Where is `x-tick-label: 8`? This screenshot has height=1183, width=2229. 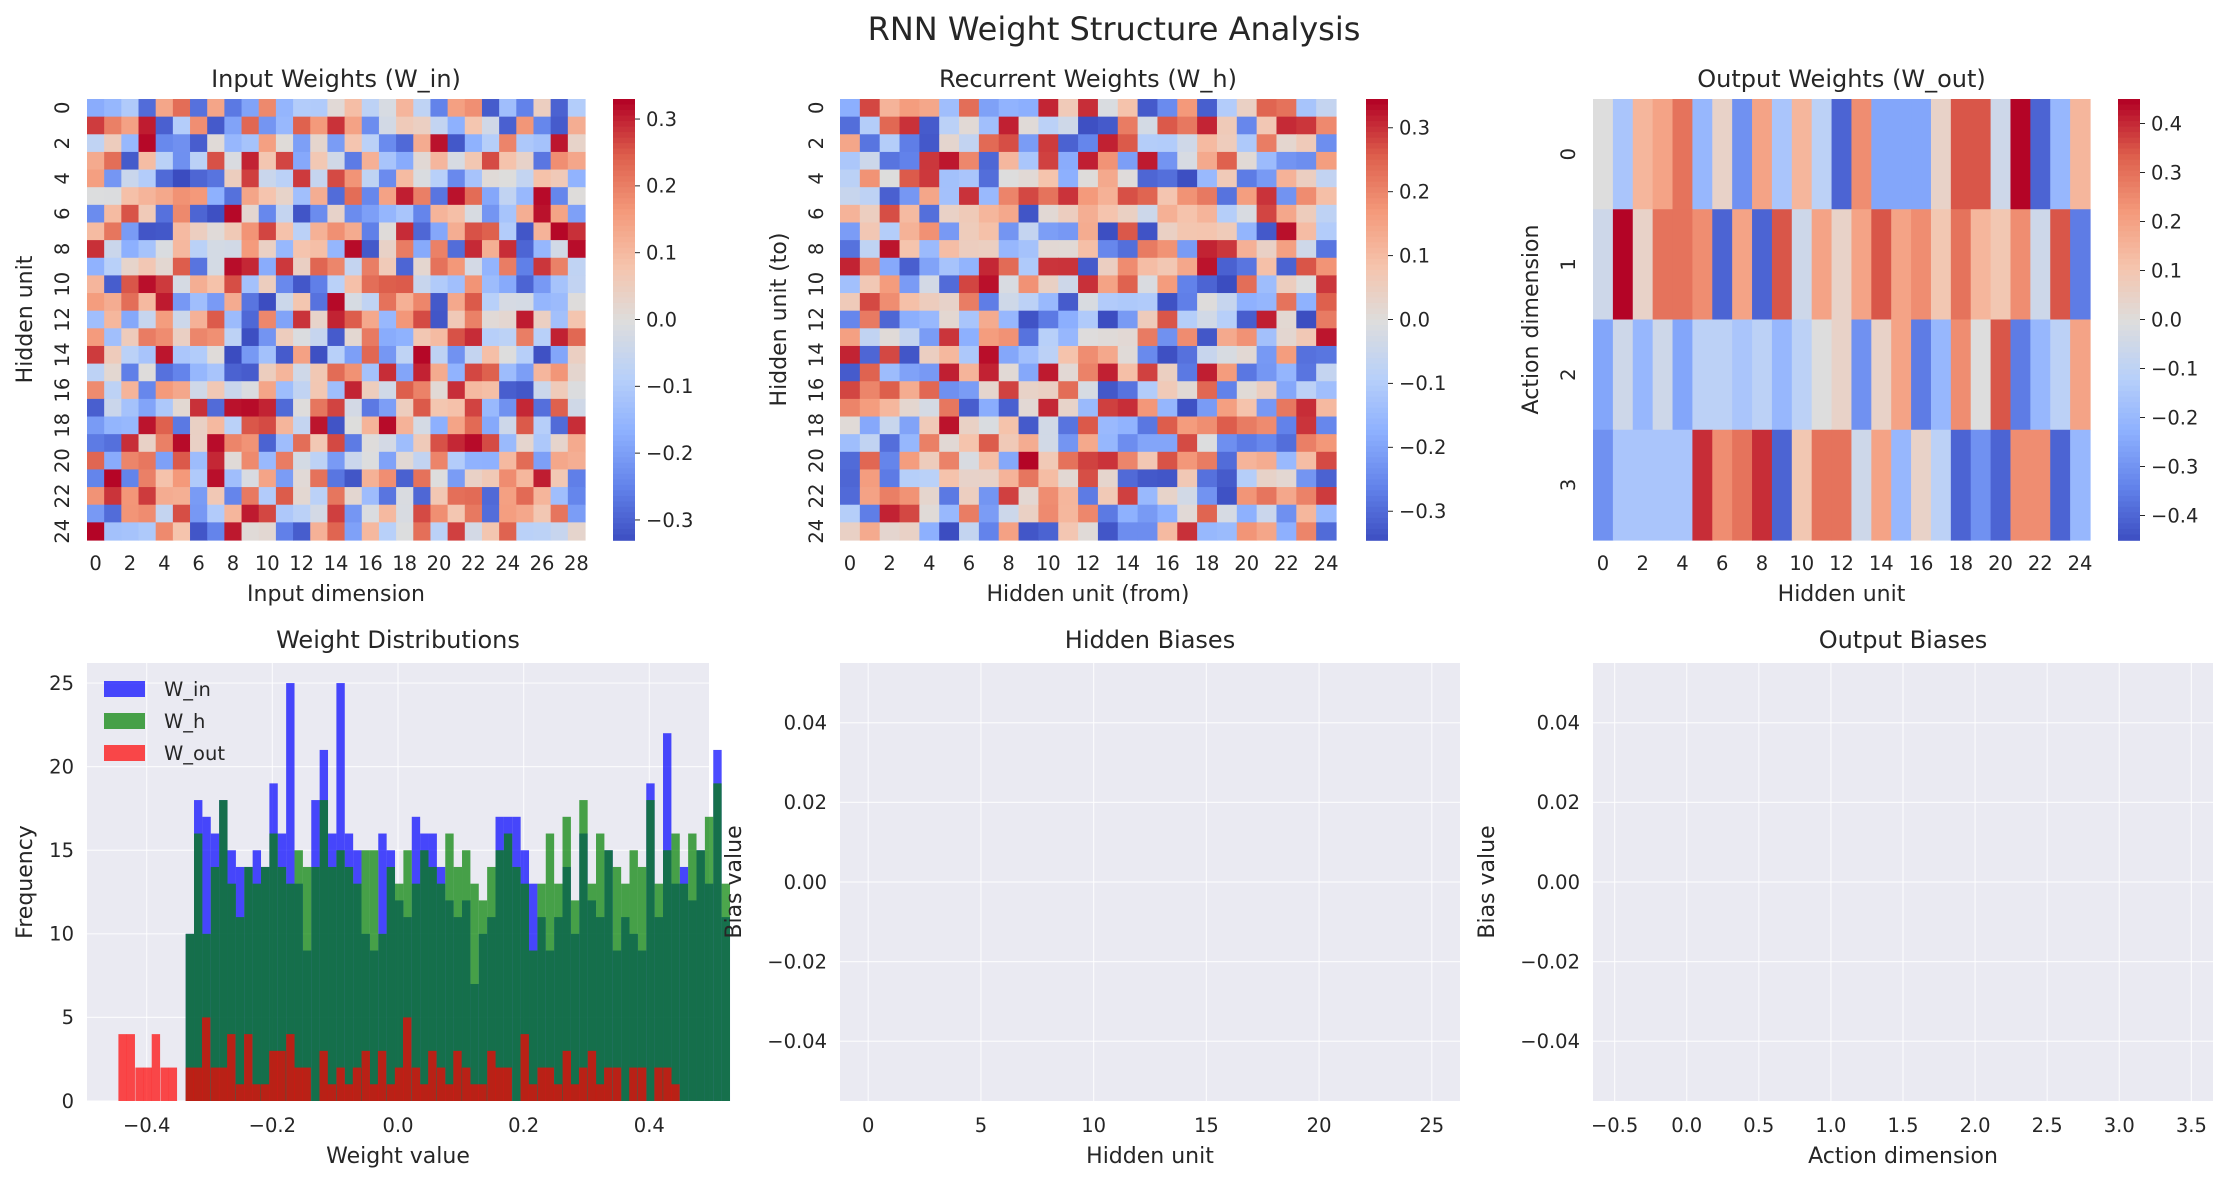 x-tick-label: 8 is located at coordinates (233, 563).